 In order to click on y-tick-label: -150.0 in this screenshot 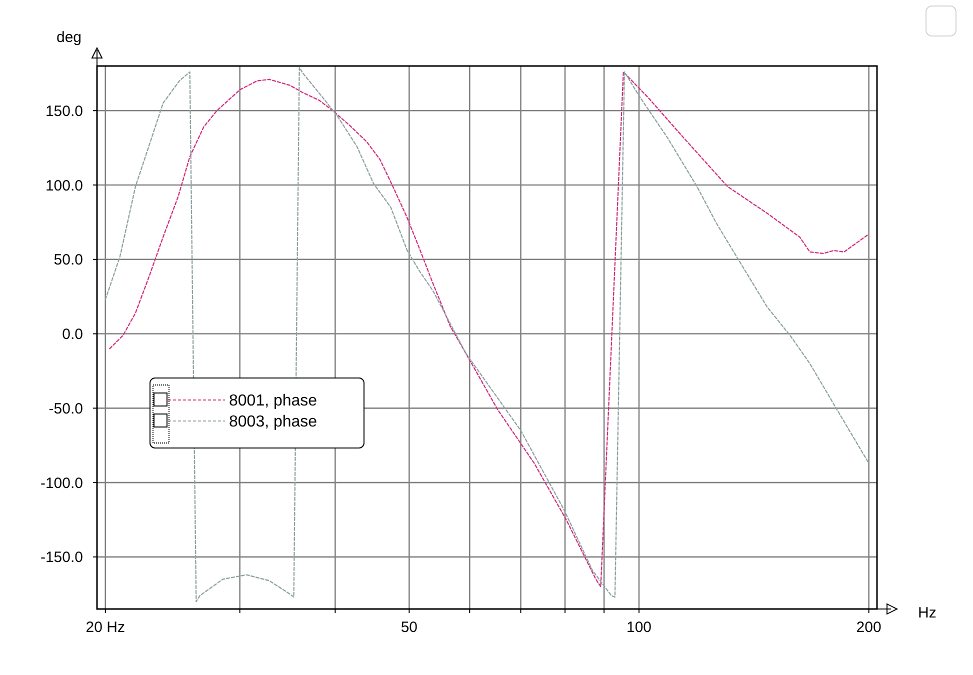, I will do `click(61, 557)`.